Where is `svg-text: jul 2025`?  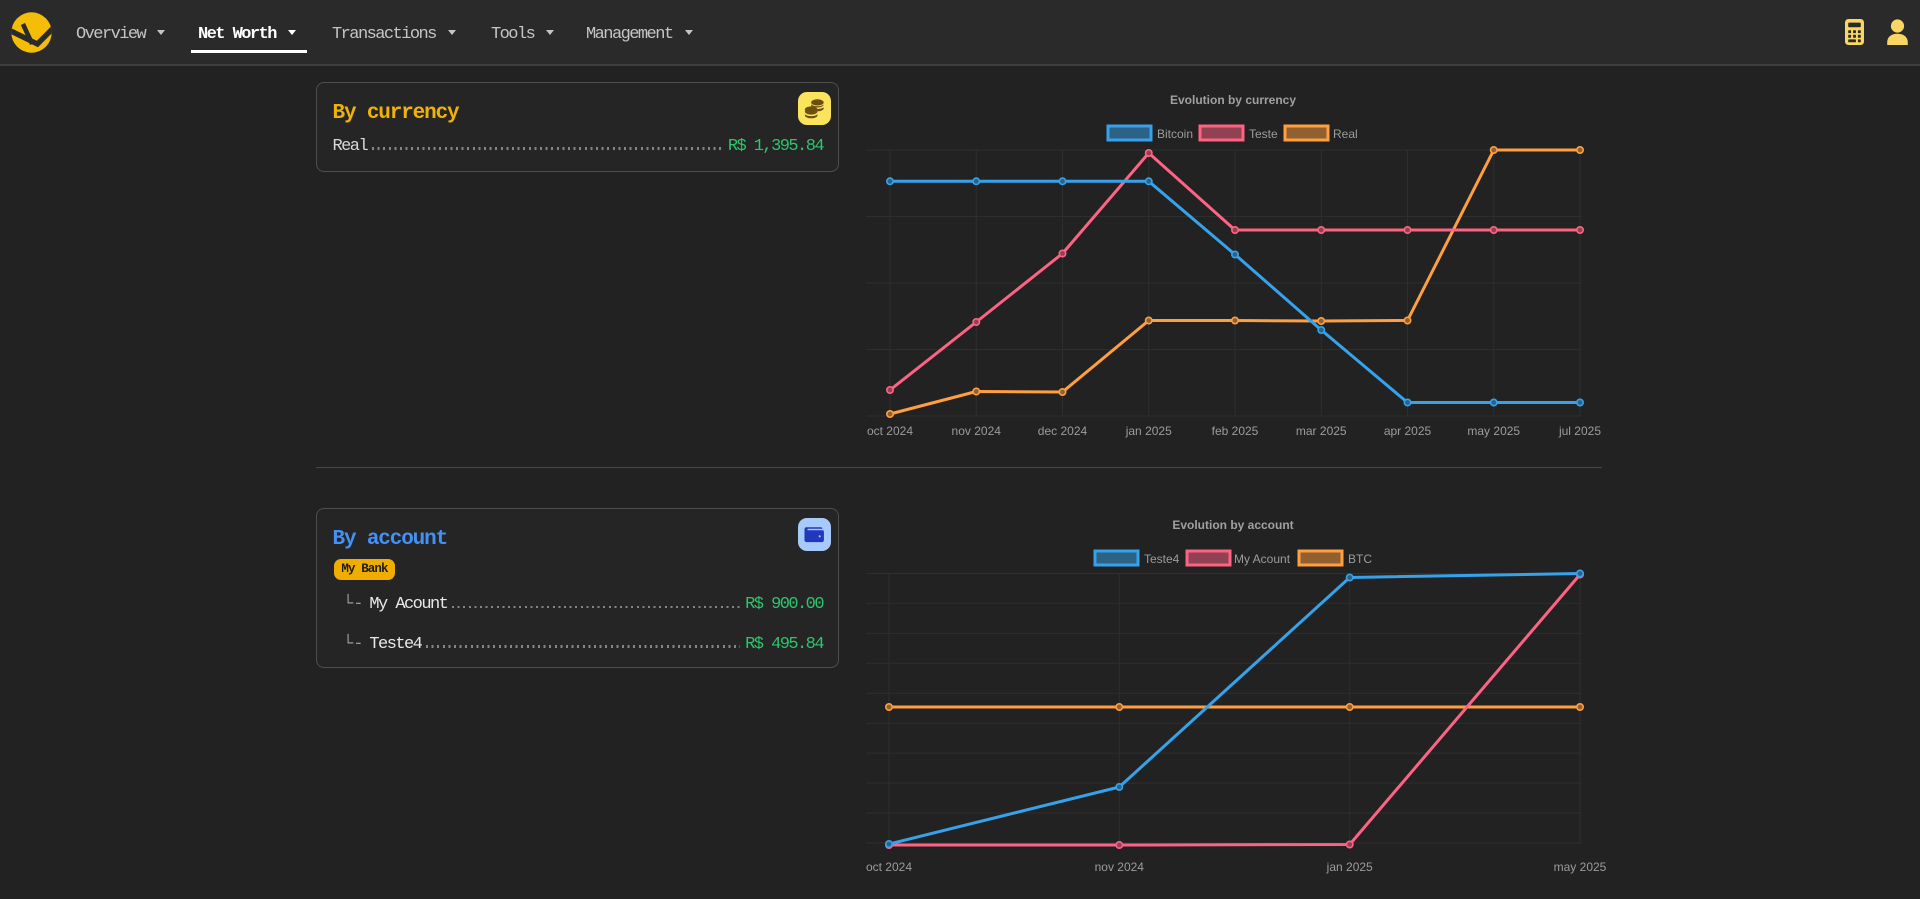
svg-text: jul 2025 is located at coordinates (1579, 431).